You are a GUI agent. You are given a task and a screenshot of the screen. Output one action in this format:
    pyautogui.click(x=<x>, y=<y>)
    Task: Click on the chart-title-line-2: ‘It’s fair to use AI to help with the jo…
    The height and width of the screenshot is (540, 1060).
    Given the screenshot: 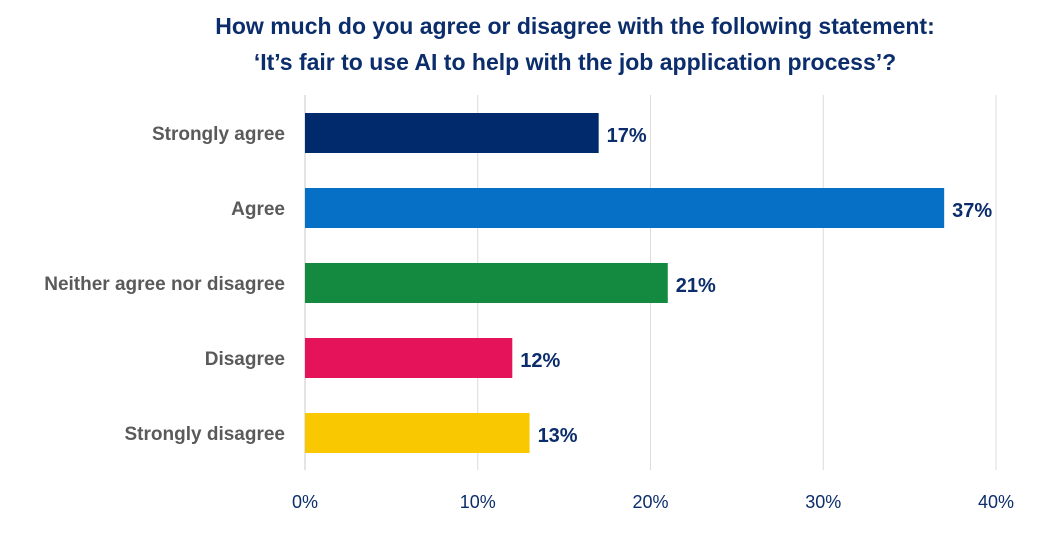 What is the action you would take?
    pyautogui.click(x=575, y=62)
    